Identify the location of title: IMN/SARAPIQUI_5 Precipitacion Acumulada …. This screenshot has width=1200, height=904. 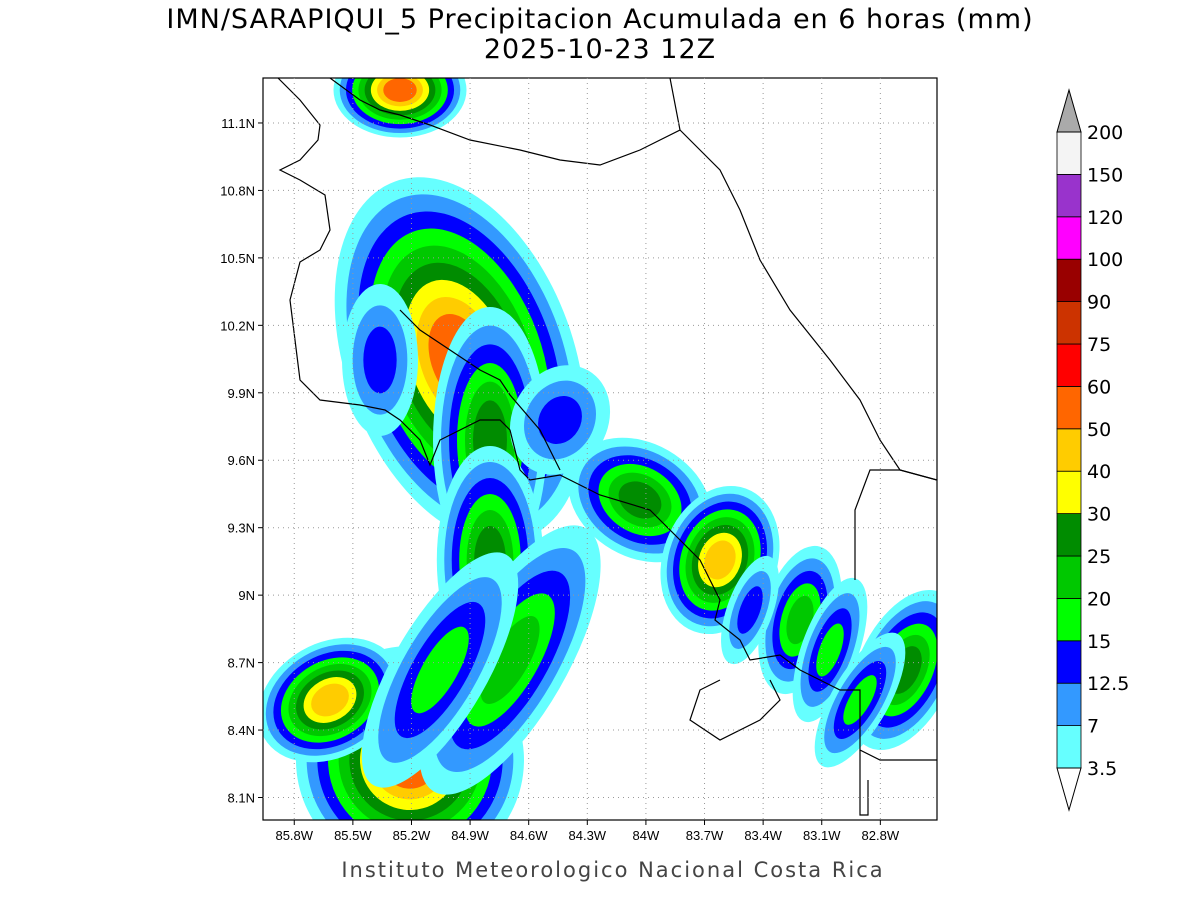
(599, 19).